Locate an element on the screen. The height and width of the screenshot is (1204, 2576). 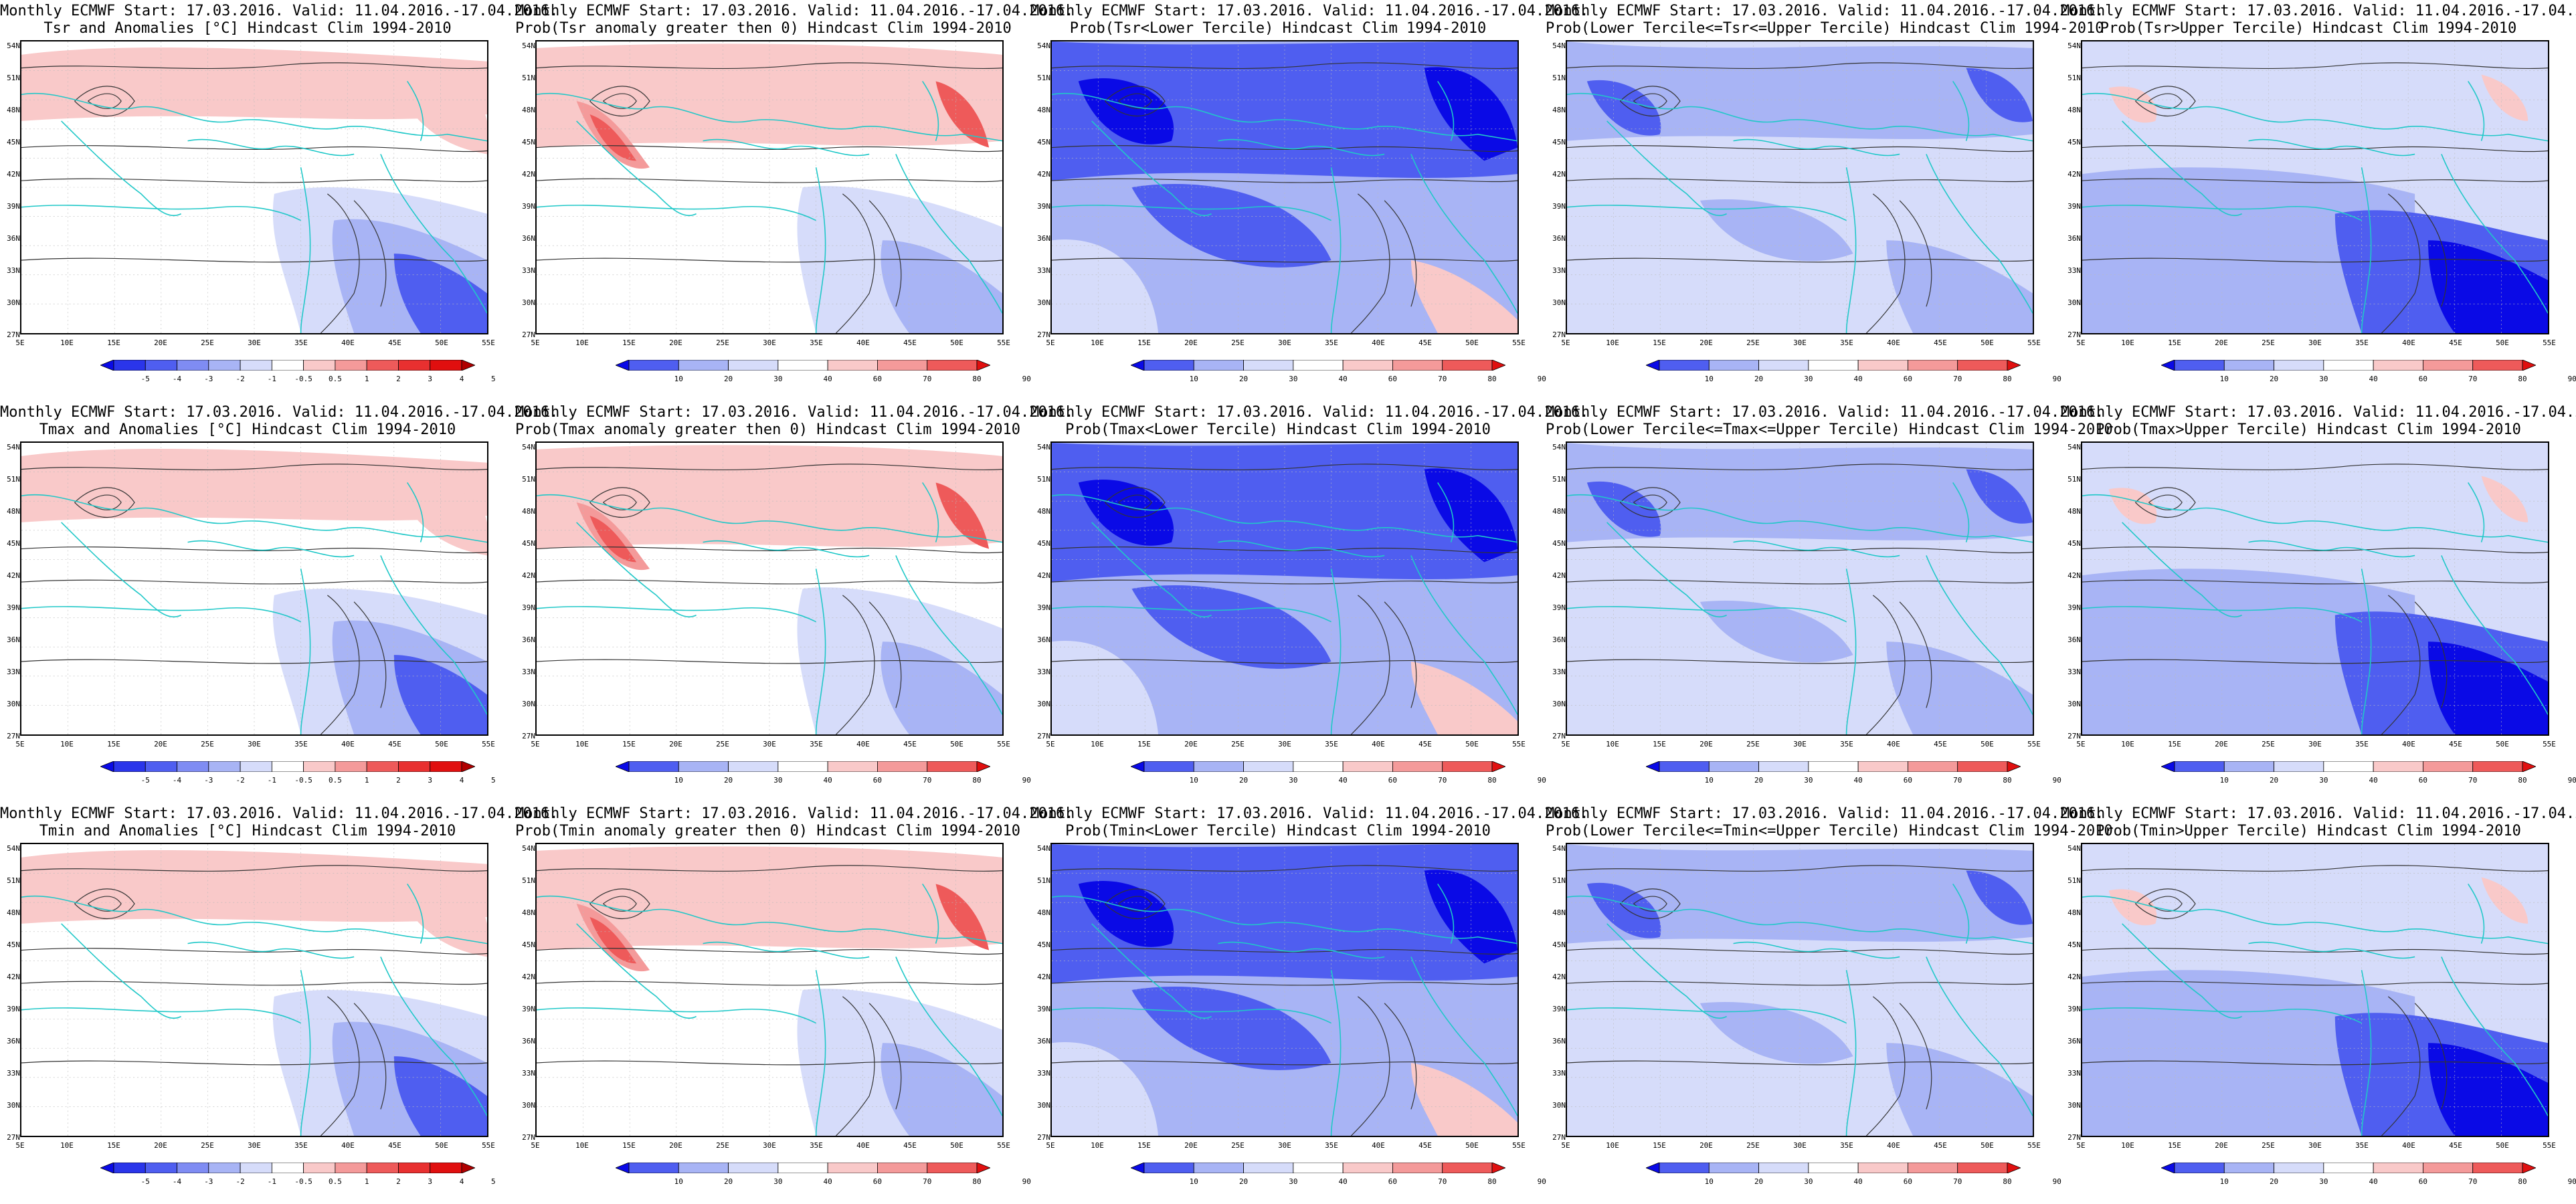
color-bar-label: 70 is located at coordinates (927, 780).